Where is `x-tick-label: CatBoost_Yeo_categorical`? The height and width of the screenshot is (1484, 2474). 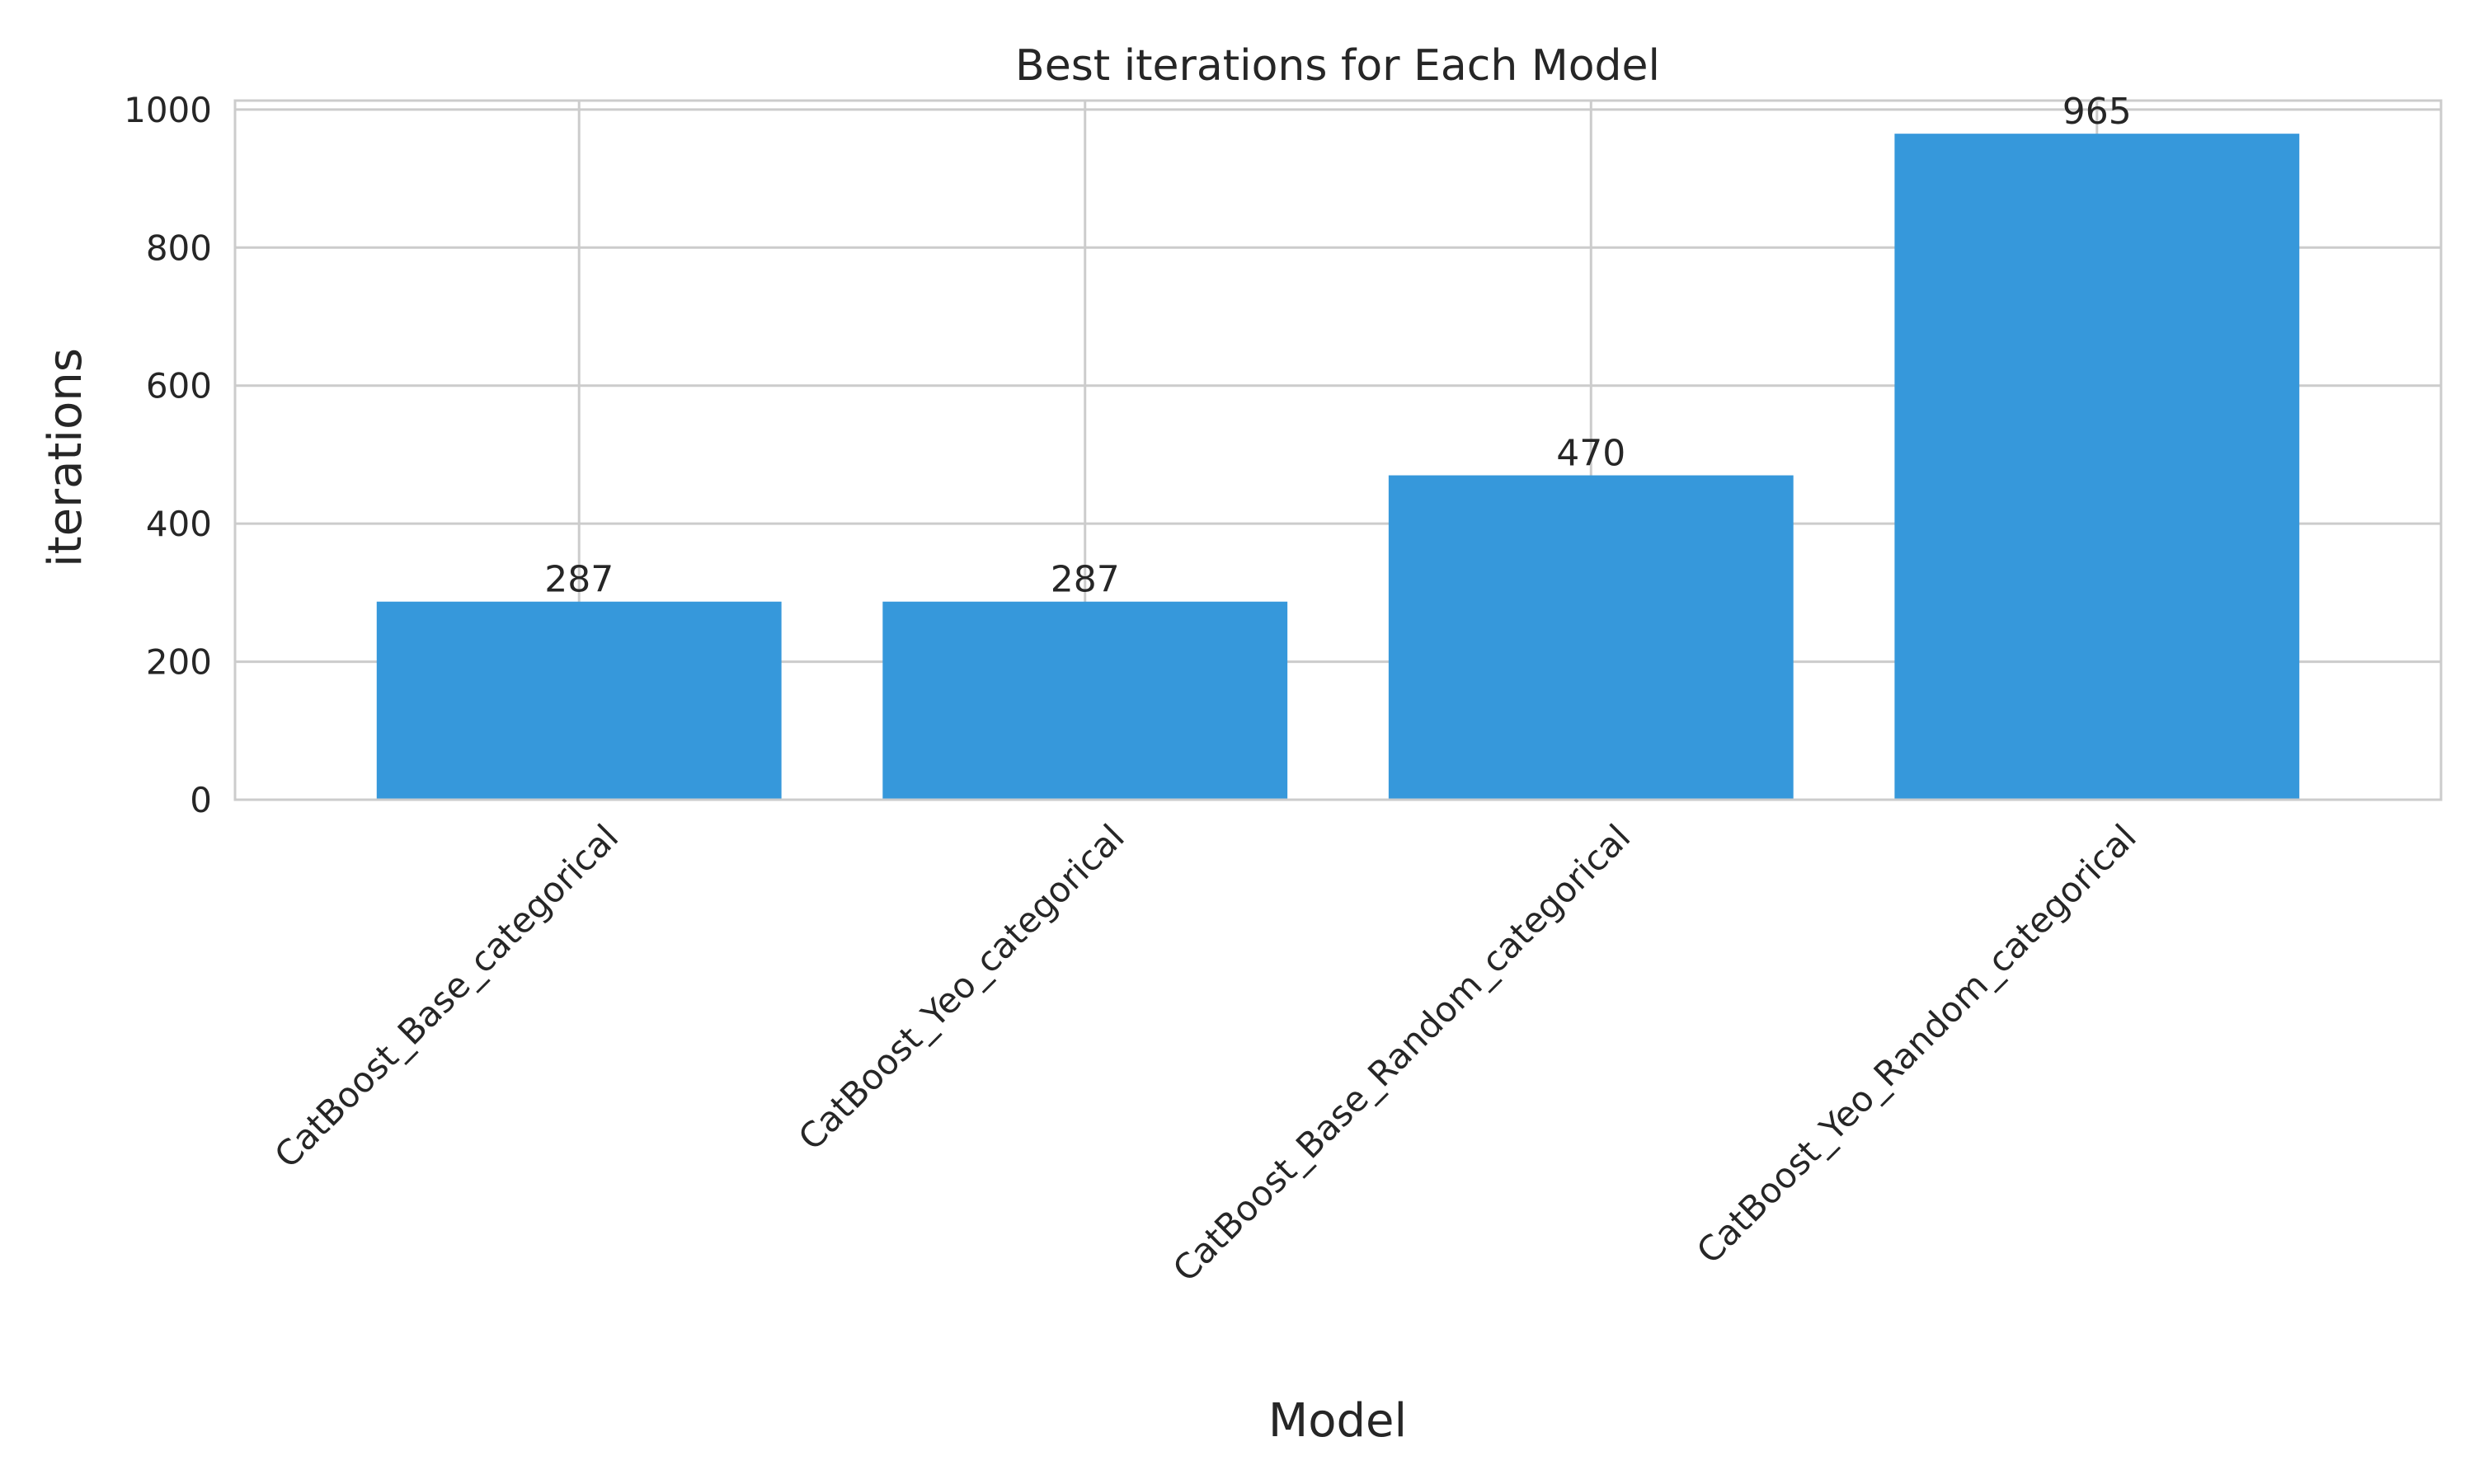
x-tick-label: CatBoost_Yeo_categorical is located at coordinates (961, 987).